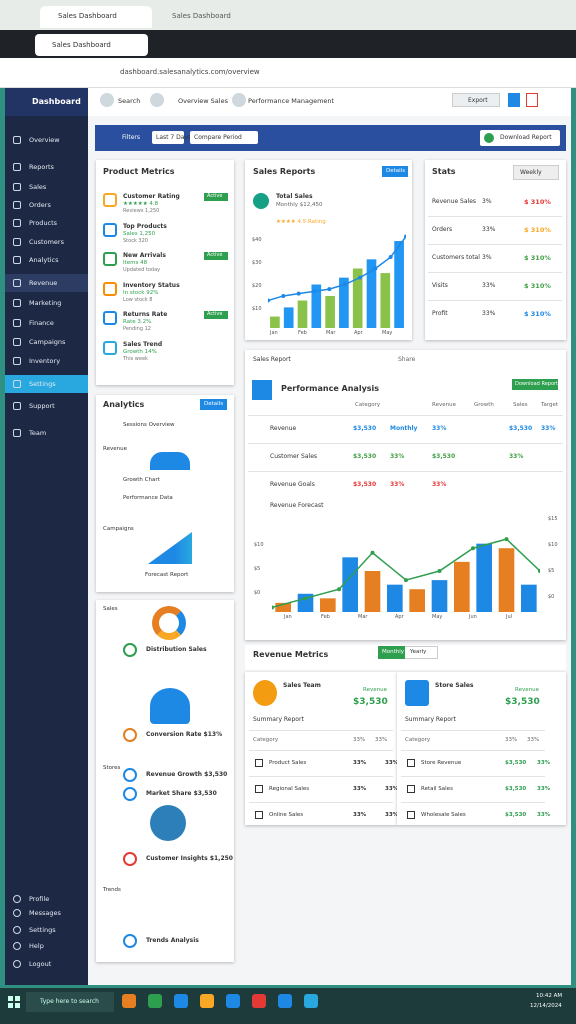  I want to click on nav-item: Marketing, so click(45, 303).